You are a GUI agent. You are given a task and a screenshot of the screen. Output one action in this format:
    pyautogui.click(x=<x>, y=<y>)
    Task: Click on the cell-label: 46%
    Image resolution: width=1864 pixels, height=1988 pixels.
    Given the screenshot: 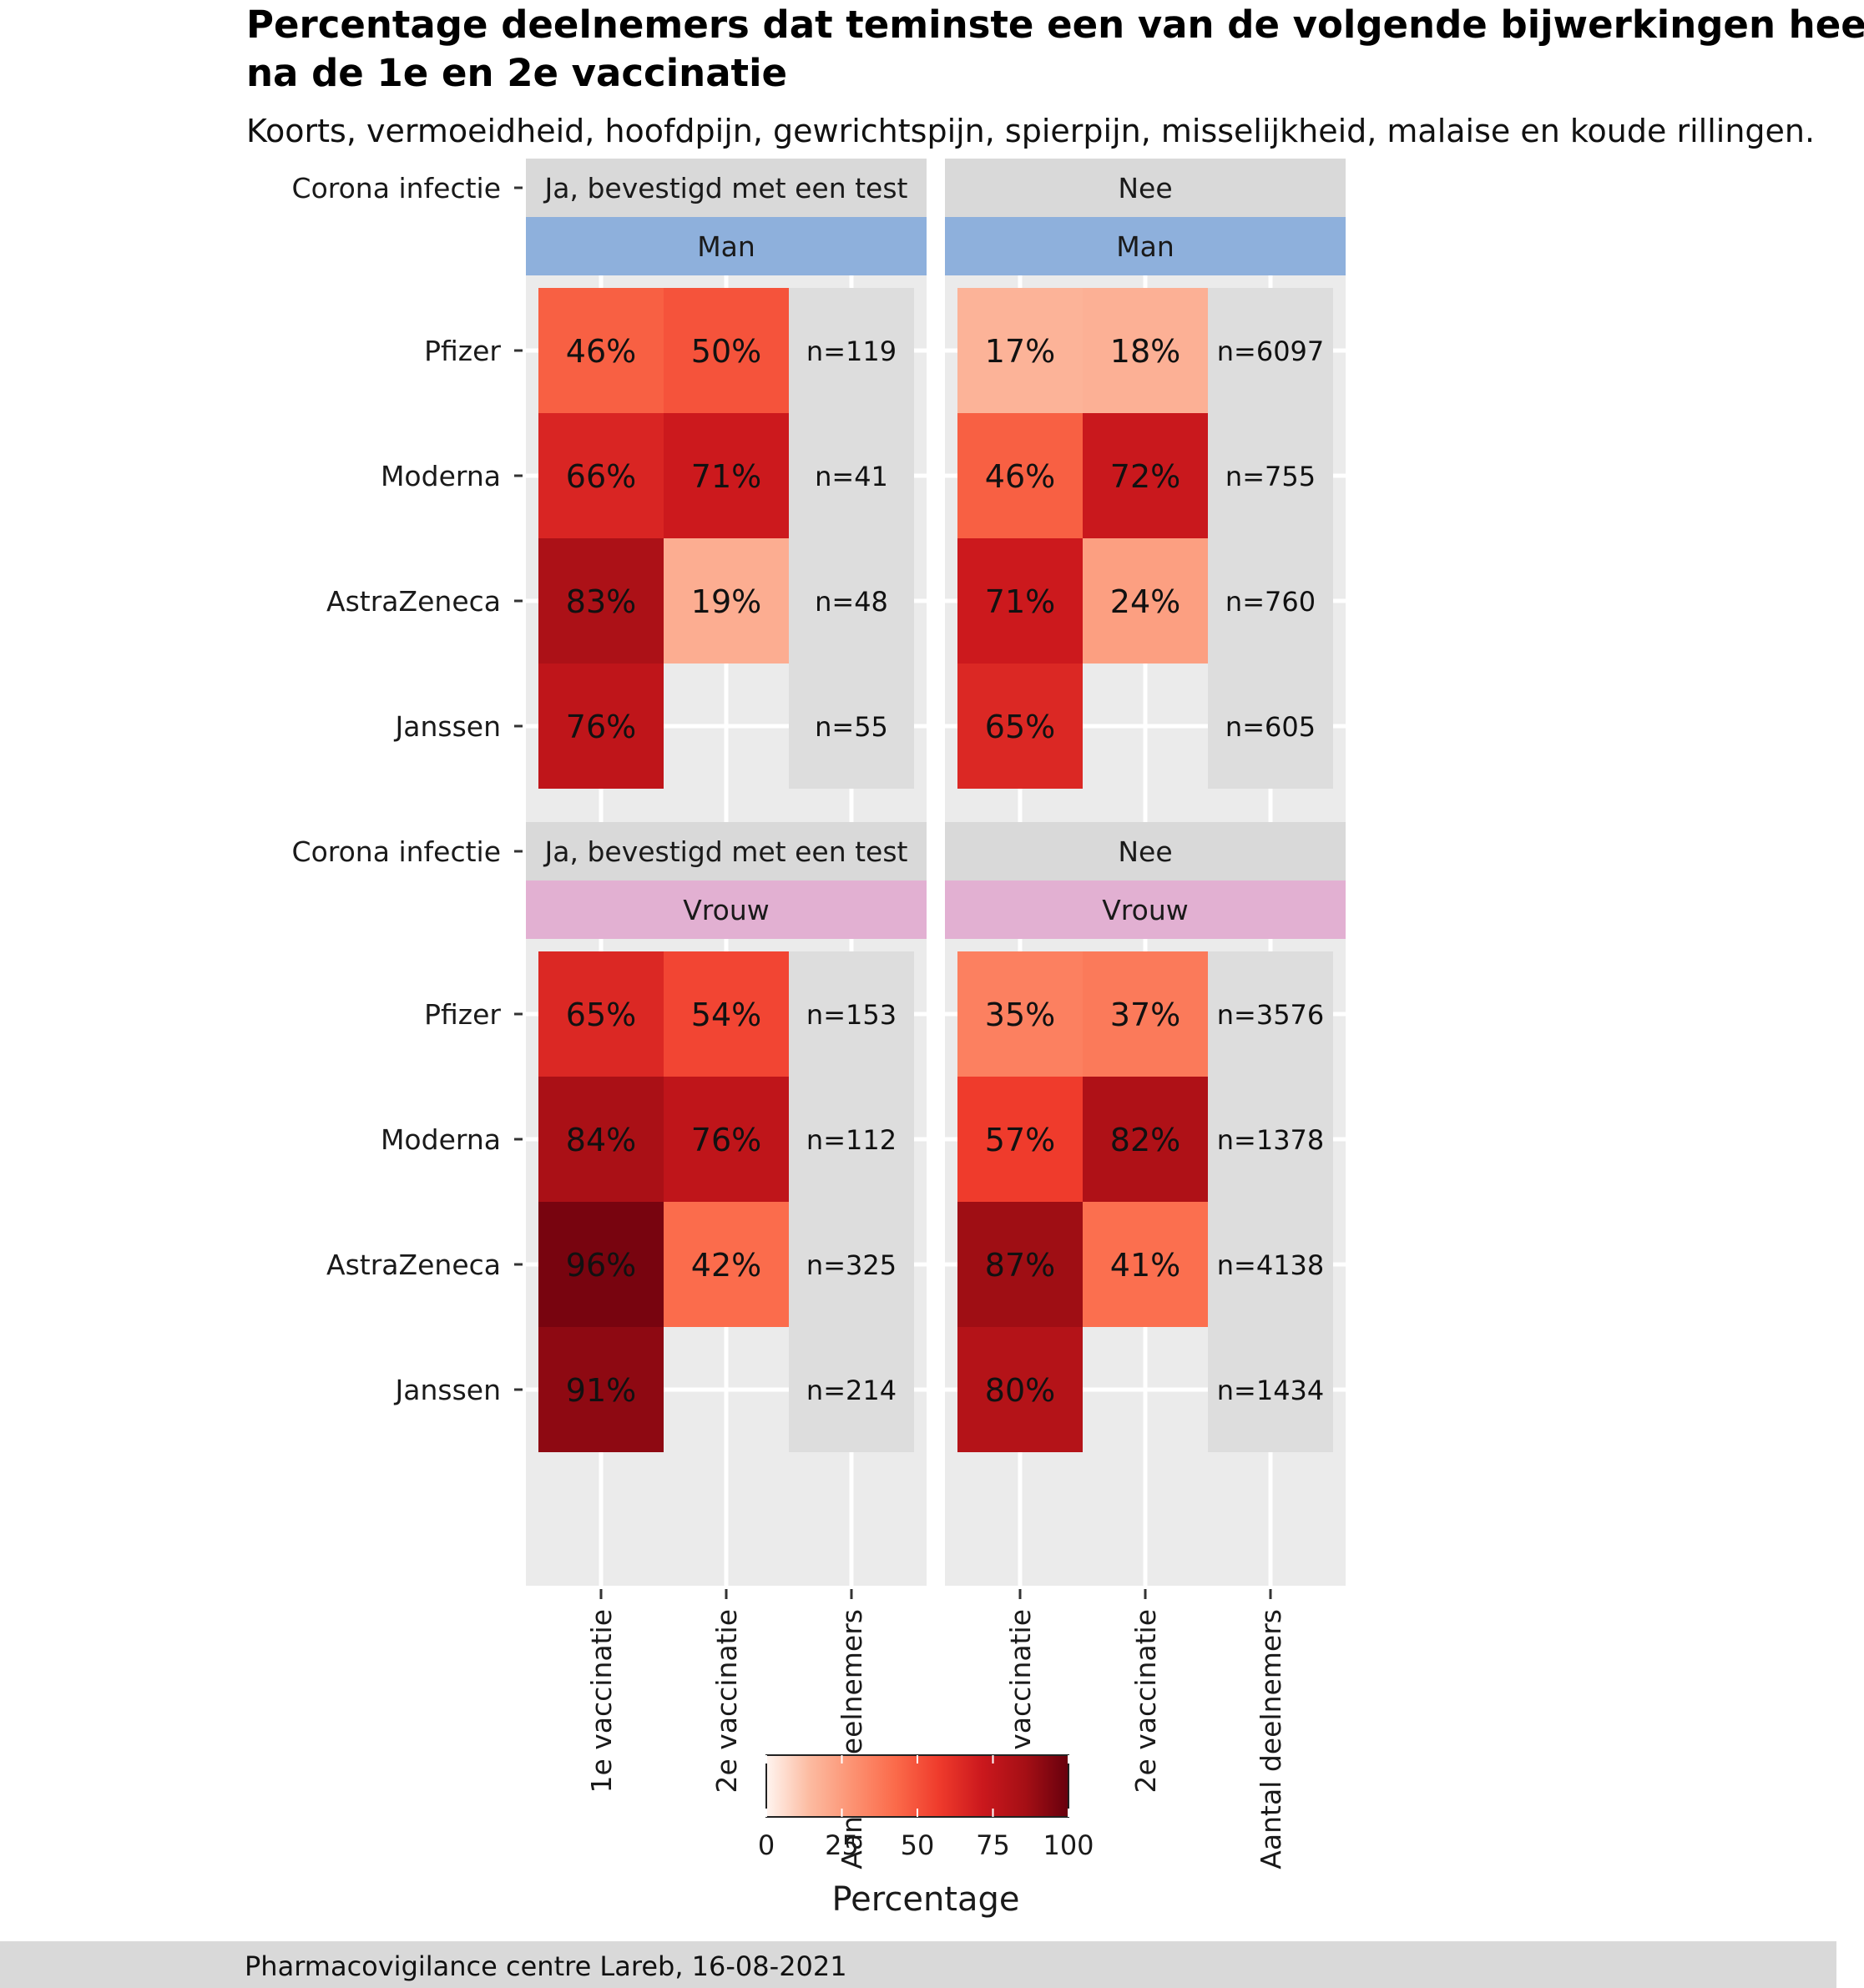 What is the action you would take?
    pyautogui.click(x=601, y=351)
    